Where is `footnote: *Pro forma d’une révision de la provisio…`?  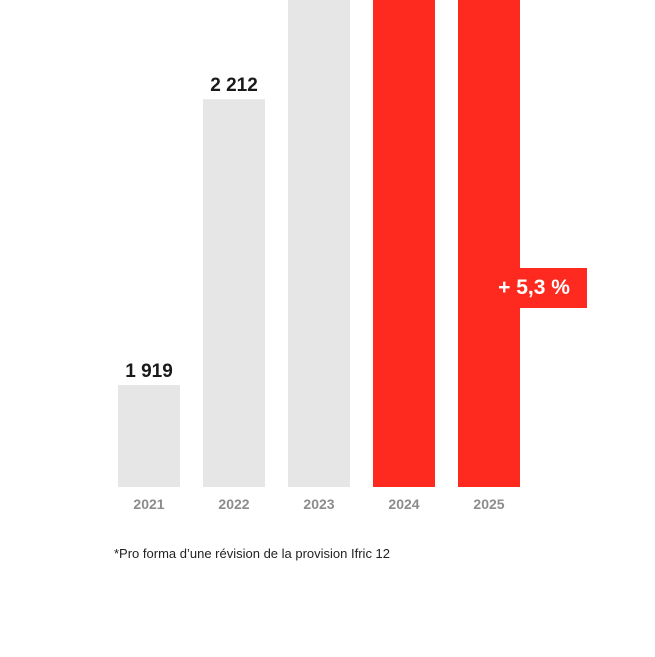
footnote: *Pro forma d’une révision de la provisio… is located at coordinates (252, 553).